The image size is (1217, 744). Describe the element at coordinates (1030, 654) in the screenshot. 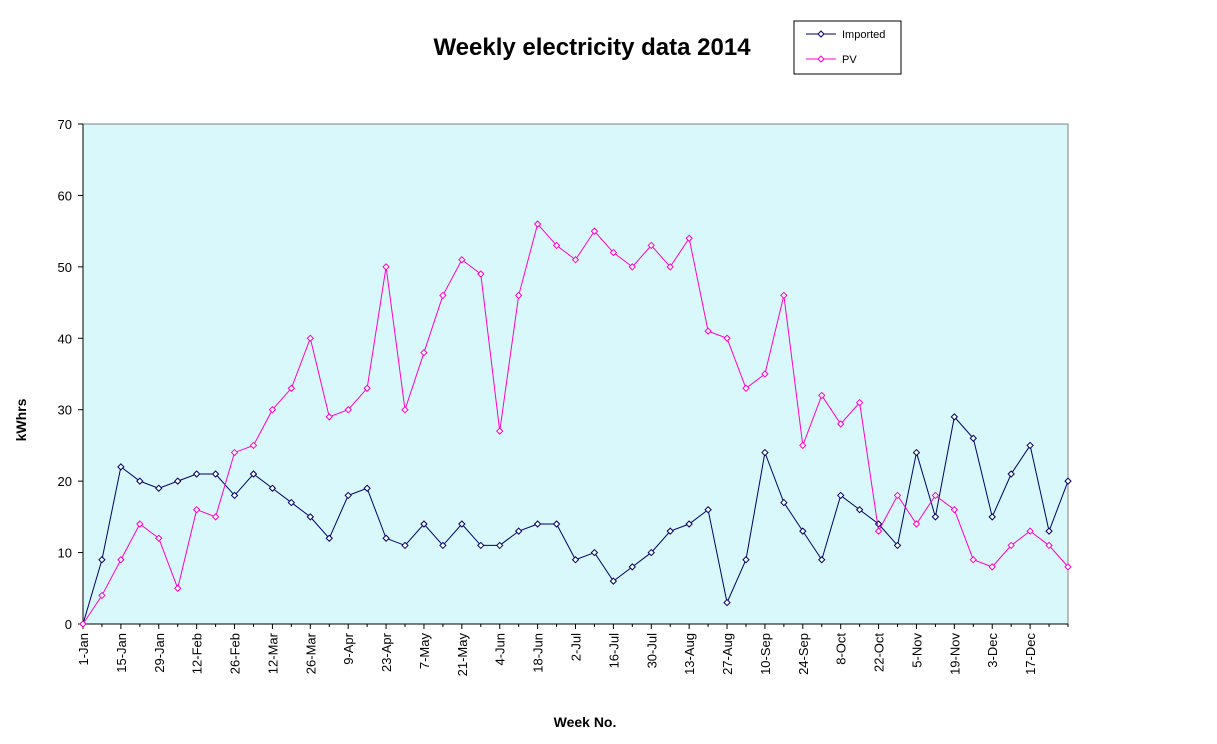

I see `x-tick-label: 17-Dec` at that location.